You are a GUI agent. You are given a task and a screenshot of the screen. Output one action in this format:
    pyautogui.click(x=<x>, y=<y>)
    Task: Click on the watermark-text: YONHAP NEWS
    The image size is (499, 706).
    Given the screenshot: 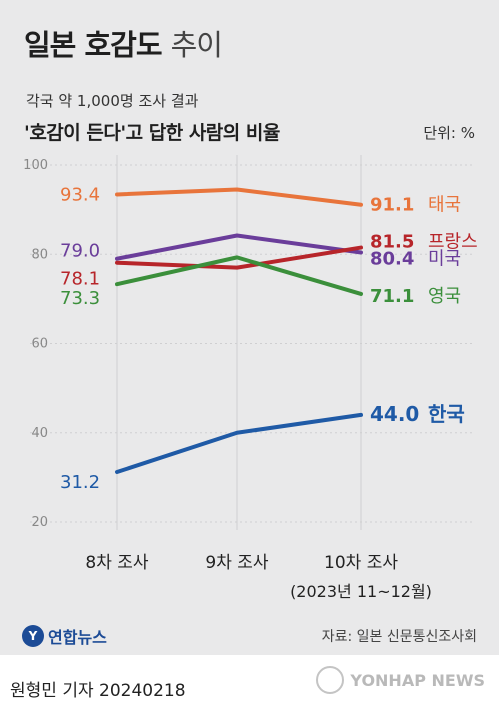 What is the action you would take?
    pyautogui.click(x=417, y=680)
    